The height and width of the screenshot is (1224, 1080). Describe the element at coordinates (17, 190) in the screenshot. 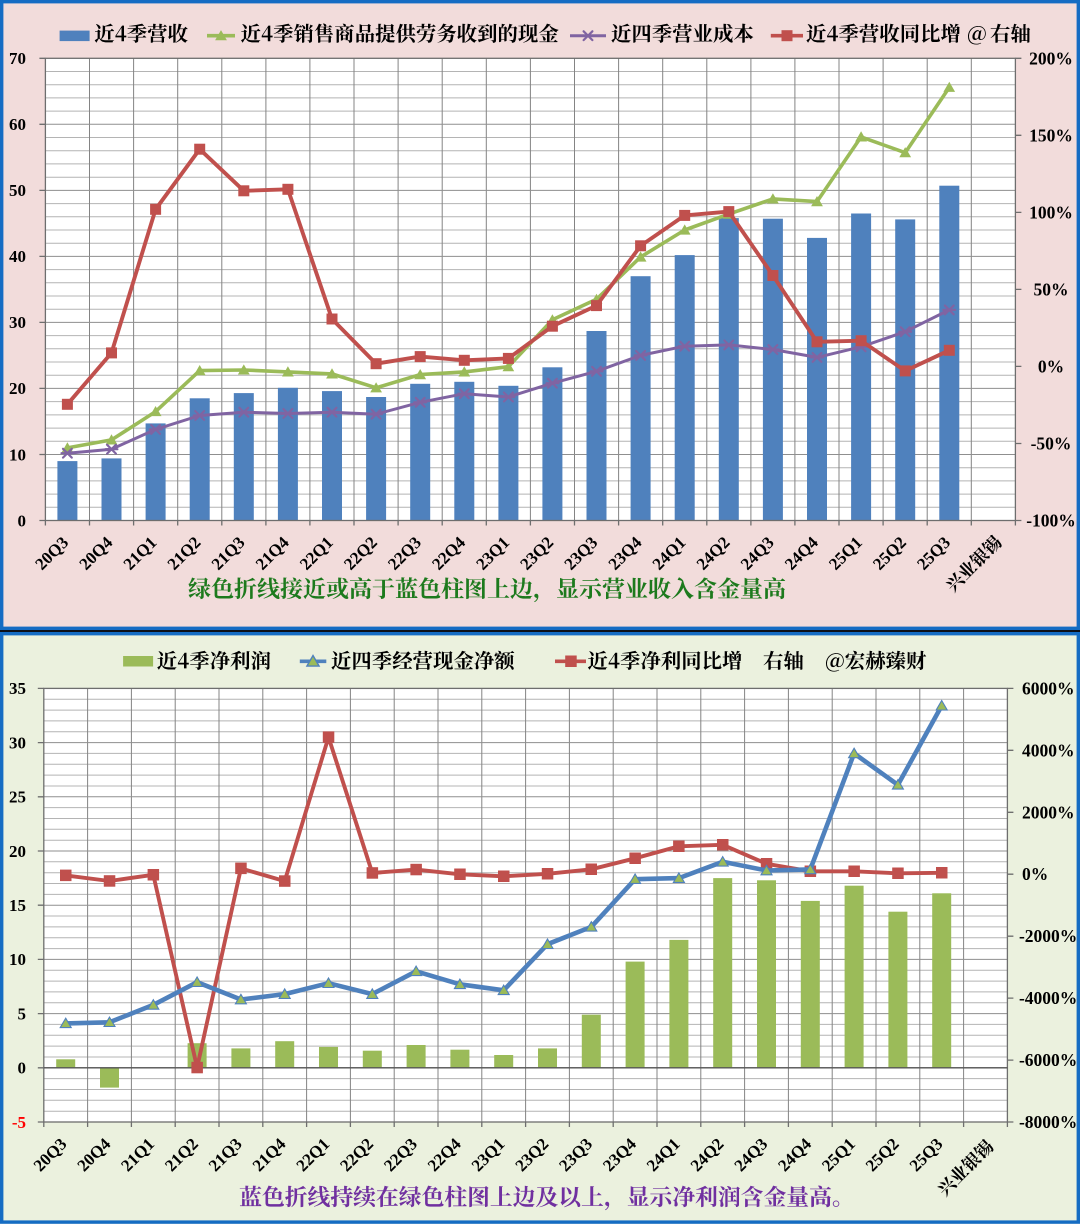

I see `svg-text: 50` at that location.